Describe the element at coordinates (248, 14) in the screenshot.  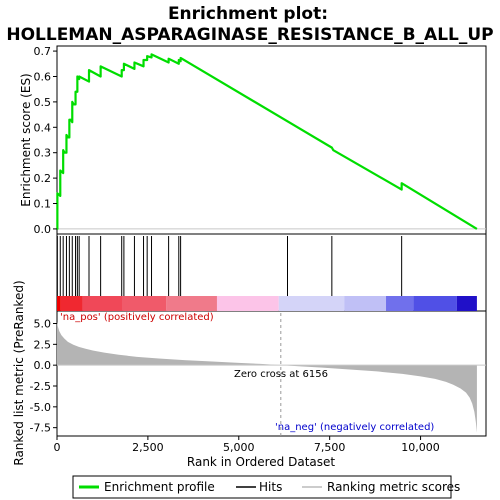
I see `chart-title-line1: Enrichment plot:` at that location.